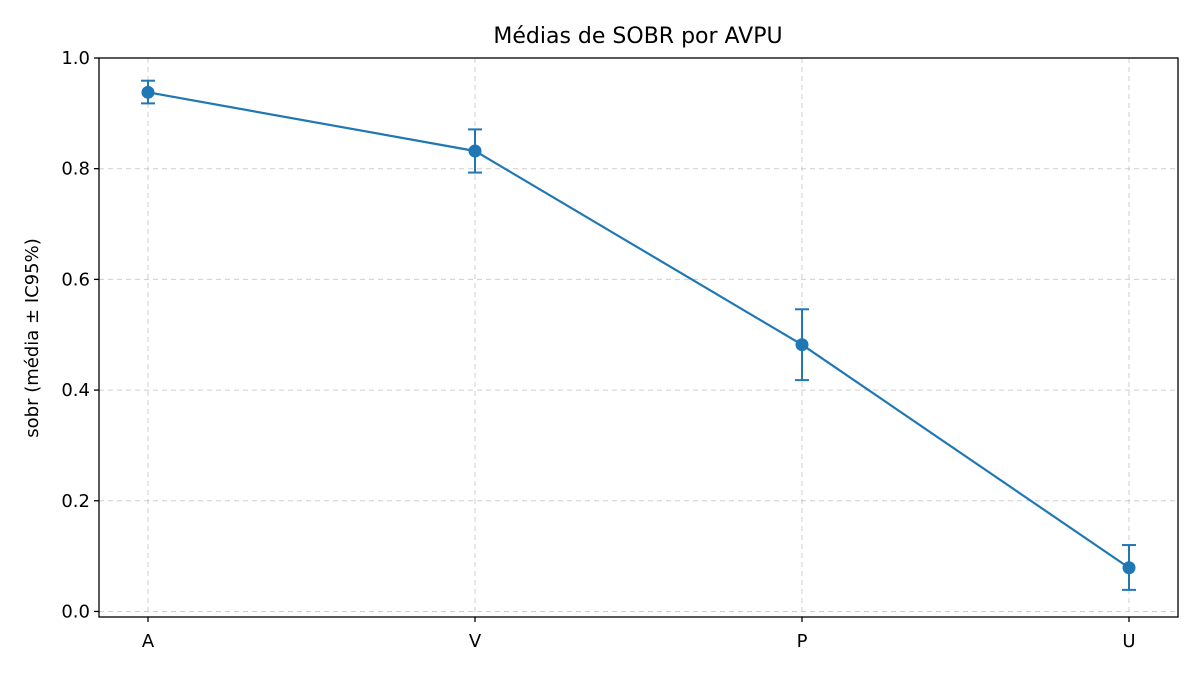  I want to click on y-tick-label: 1.0, so click(75, 58).